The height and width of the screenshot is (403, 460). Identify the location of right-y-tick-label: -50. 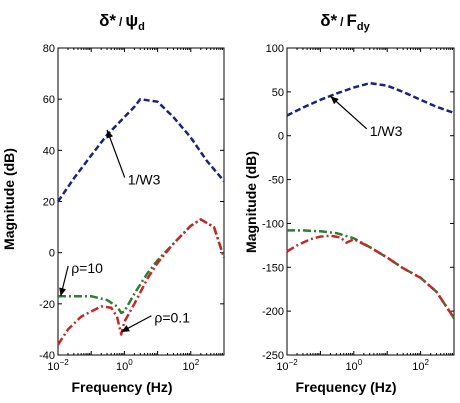
(276, 181).